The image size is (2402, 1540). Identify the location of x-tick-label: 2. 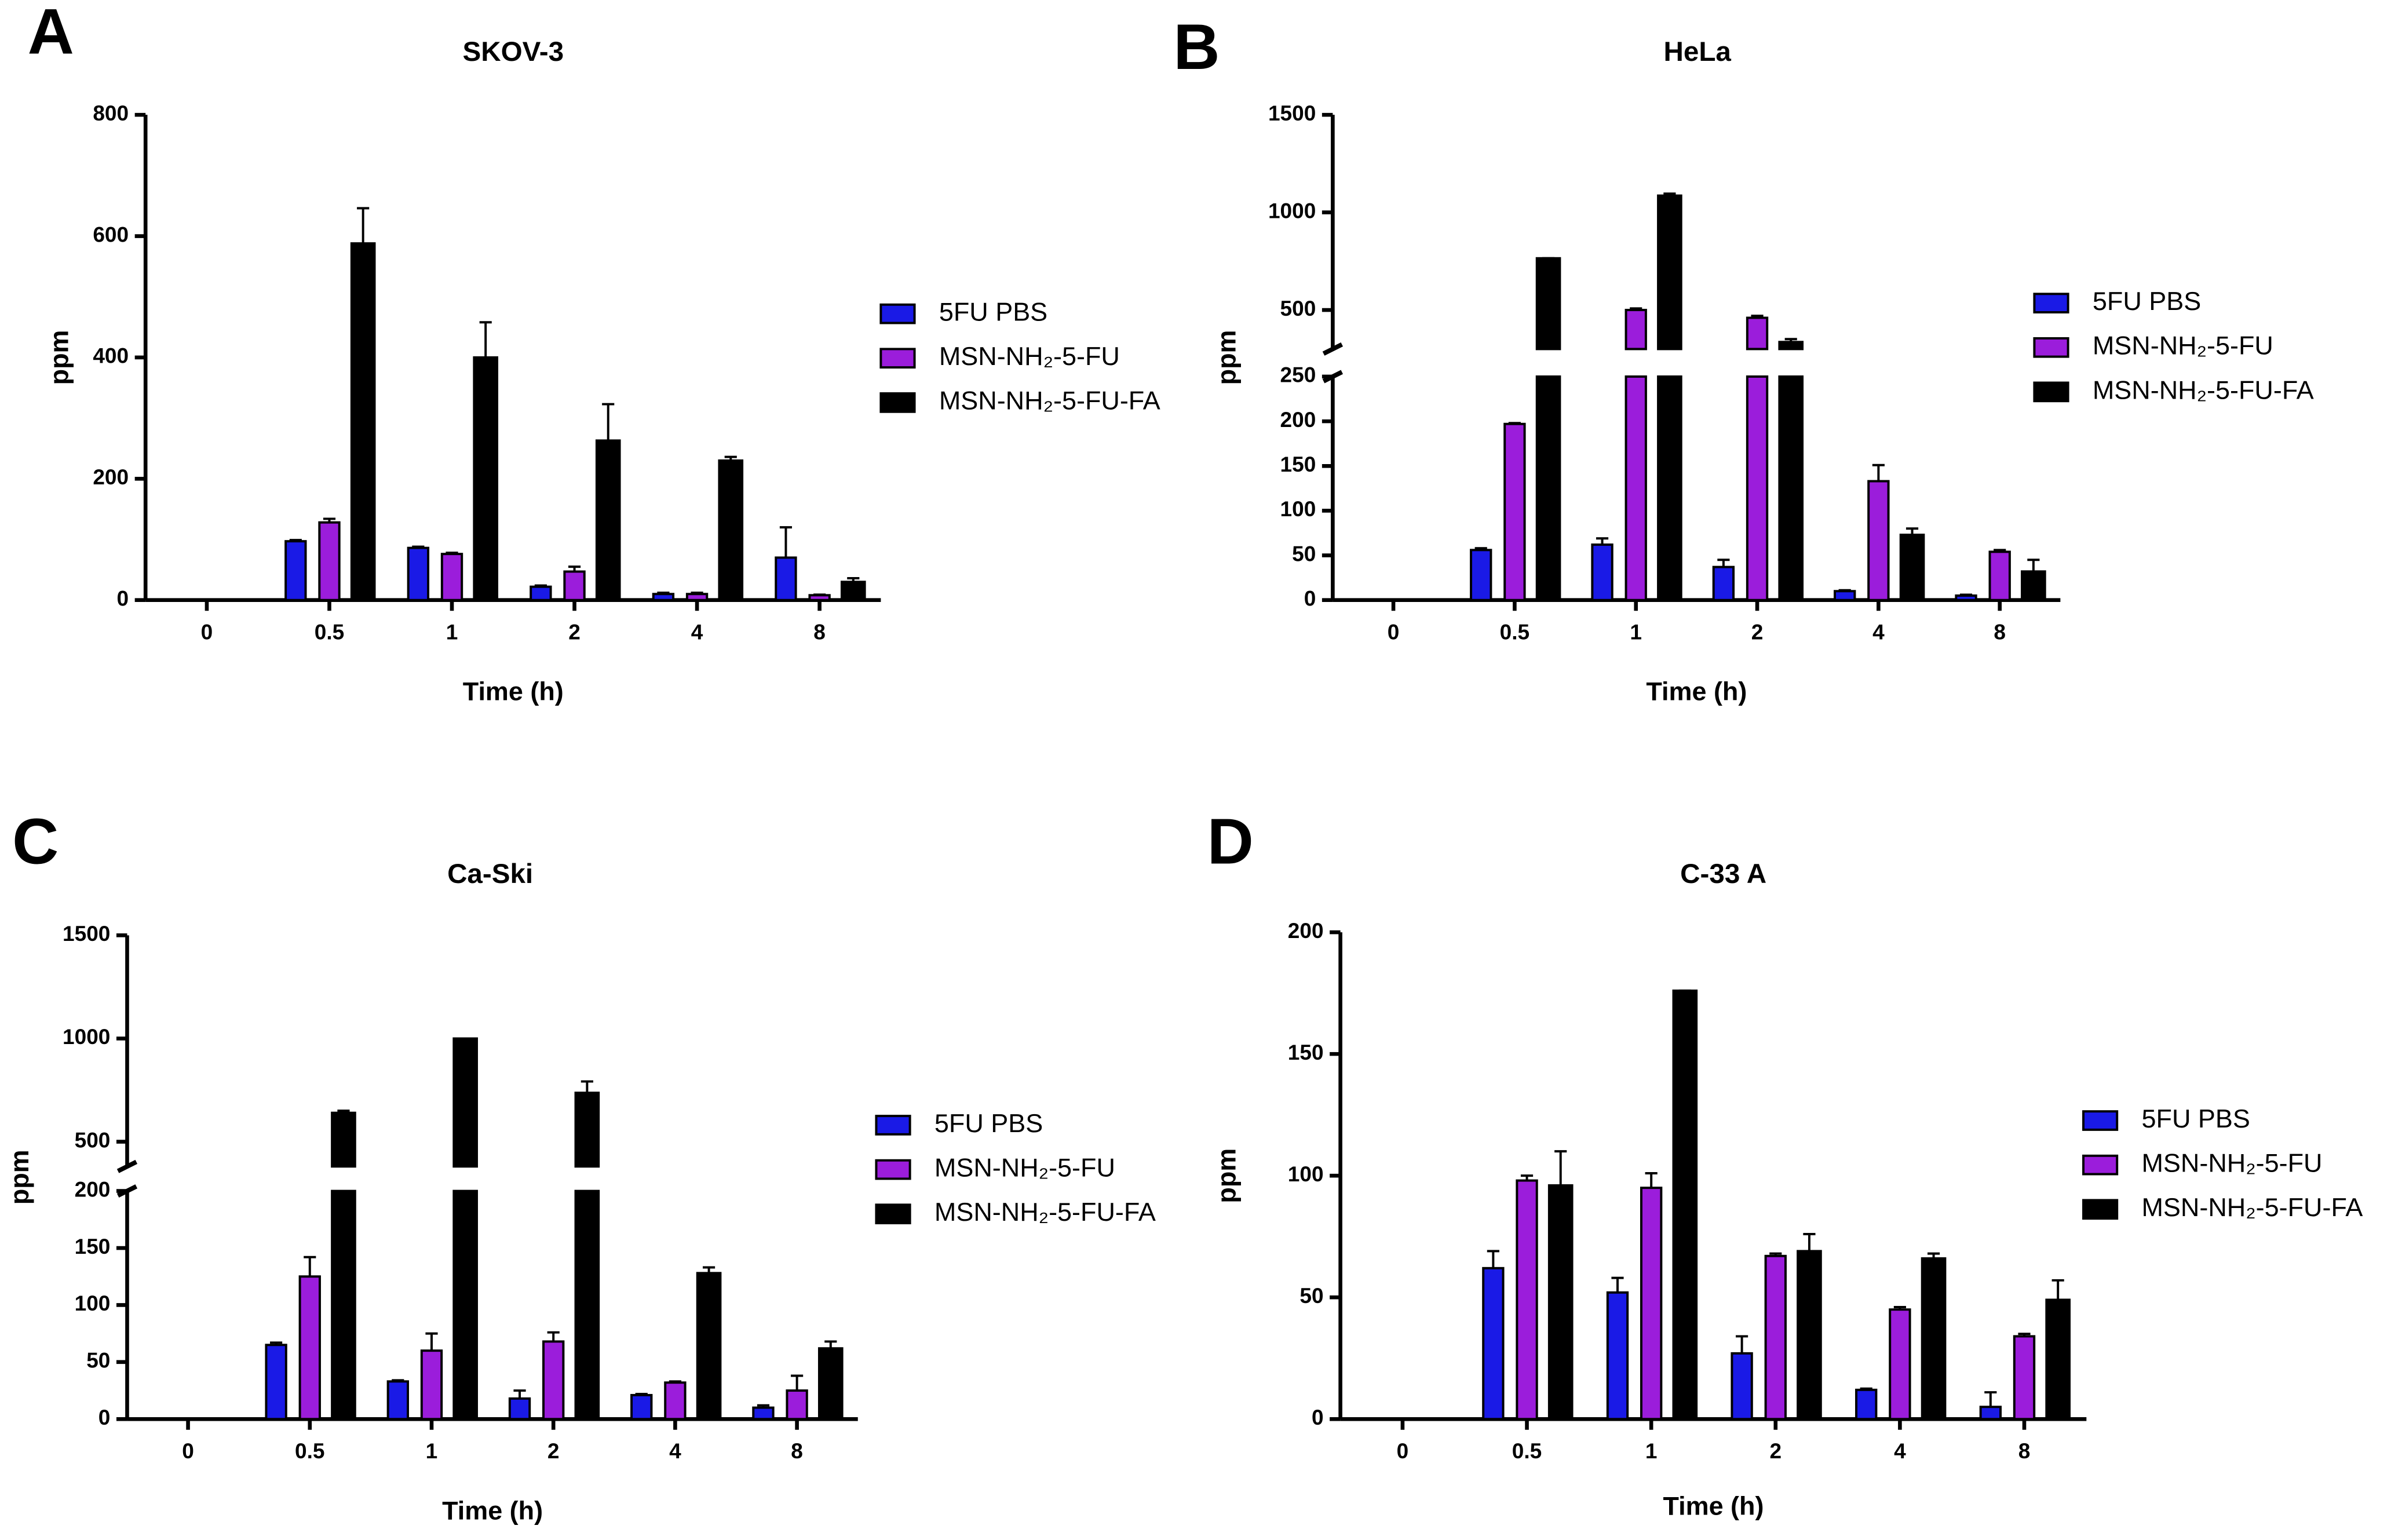
(1757, 632).